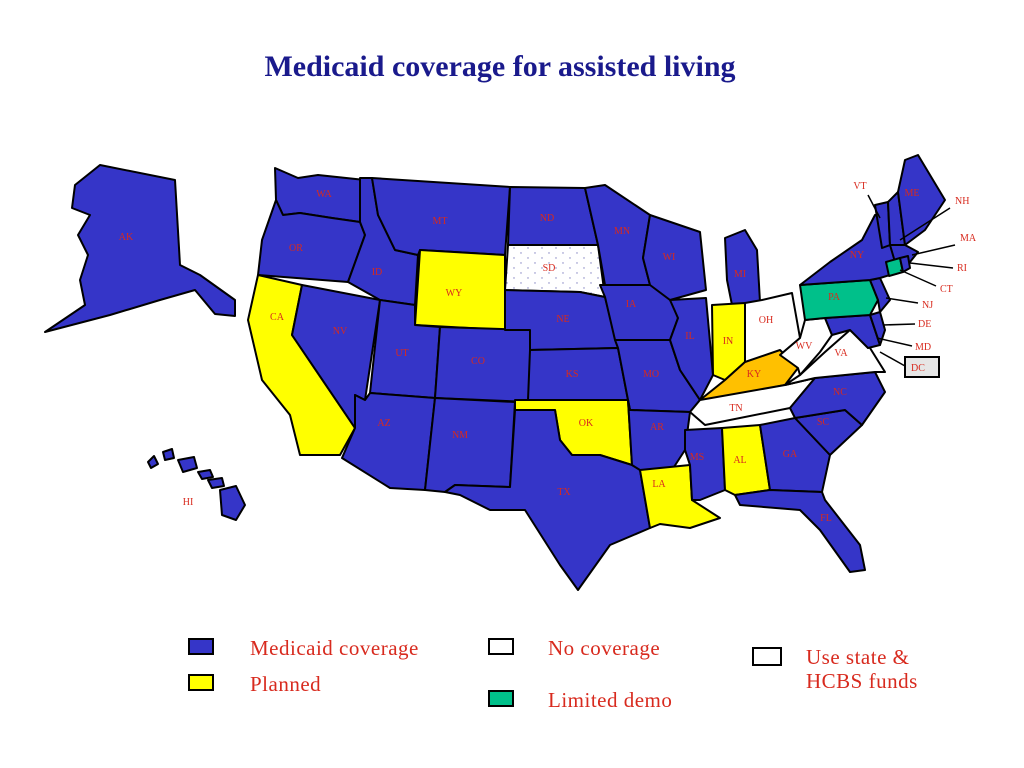 The height and width of the screenshot is (768, 1024). What do you see at coordinates (501, 698) in the screenshot?
I see `legend-demo-swatch` at bounding box center [501, 698].